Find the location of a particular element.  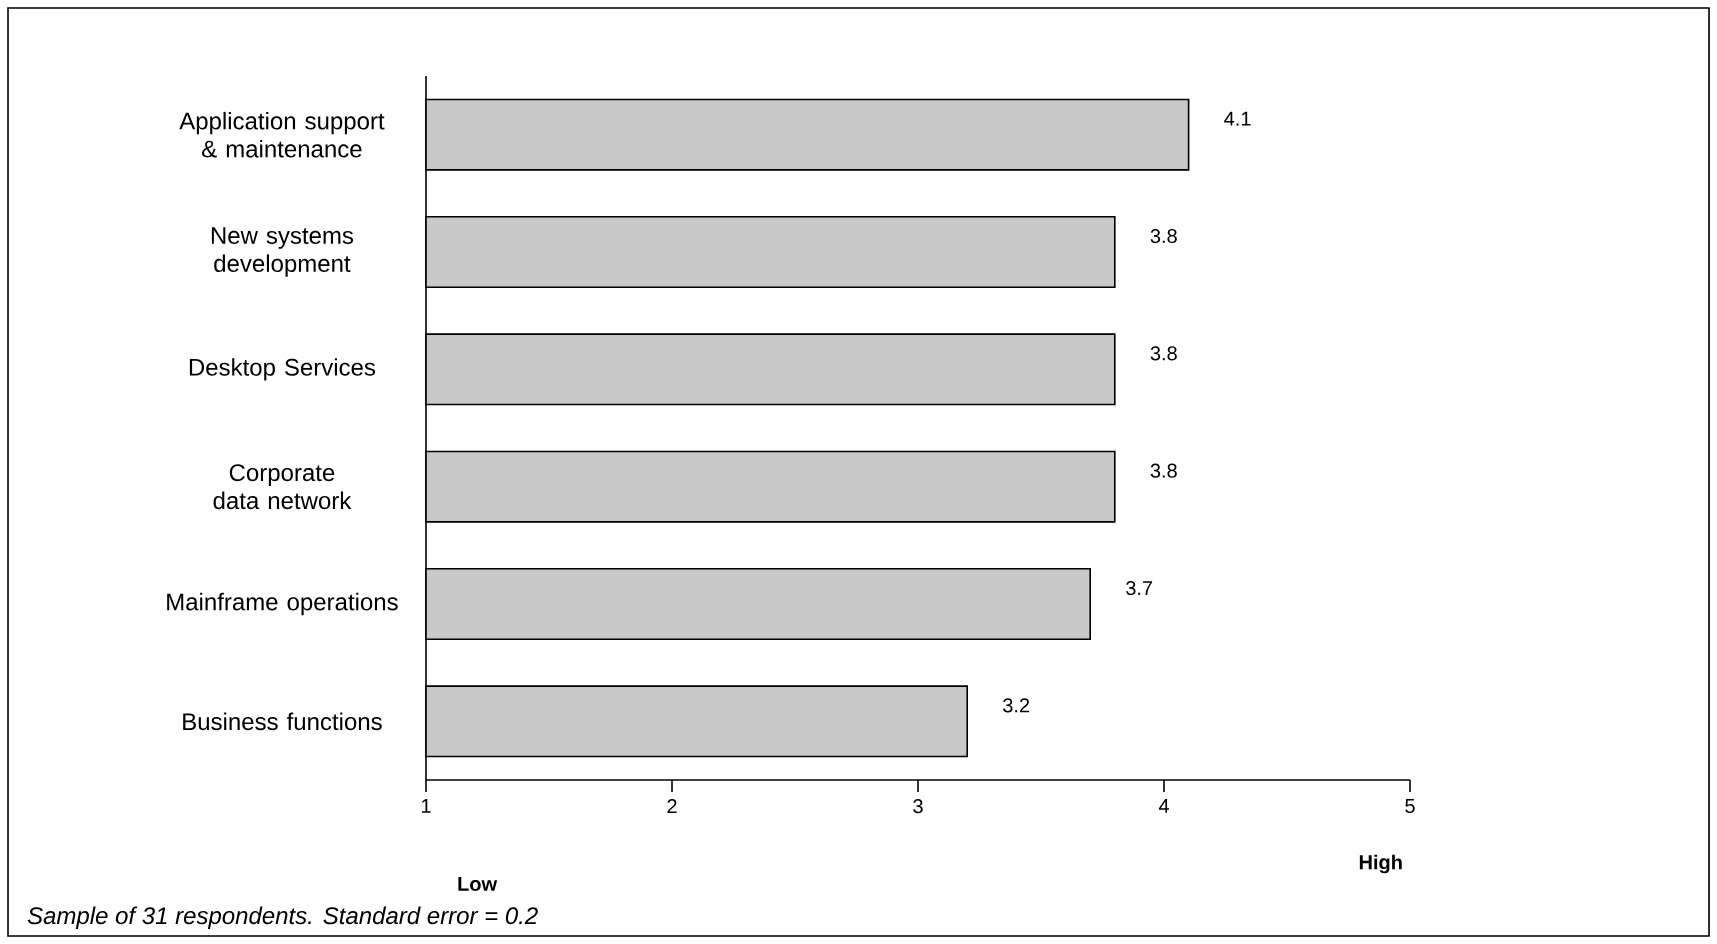

x-tick-label: 5 is located at coordinates (1410, 806).